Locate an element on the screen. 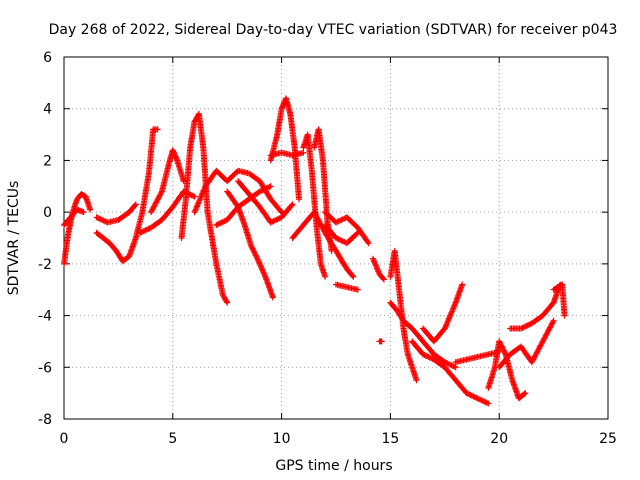 The width and height of the screenshot is (640, 480). x-axis-tick-labels: 0 5 10 15 20 25 is located at coordinates (338, 439).